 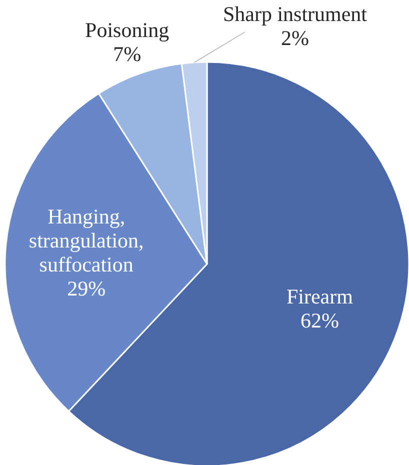 What do you see at coordinates (319, 320) in the screenshot?
I see `data-label: 62%` at bounding box center [319, 320].